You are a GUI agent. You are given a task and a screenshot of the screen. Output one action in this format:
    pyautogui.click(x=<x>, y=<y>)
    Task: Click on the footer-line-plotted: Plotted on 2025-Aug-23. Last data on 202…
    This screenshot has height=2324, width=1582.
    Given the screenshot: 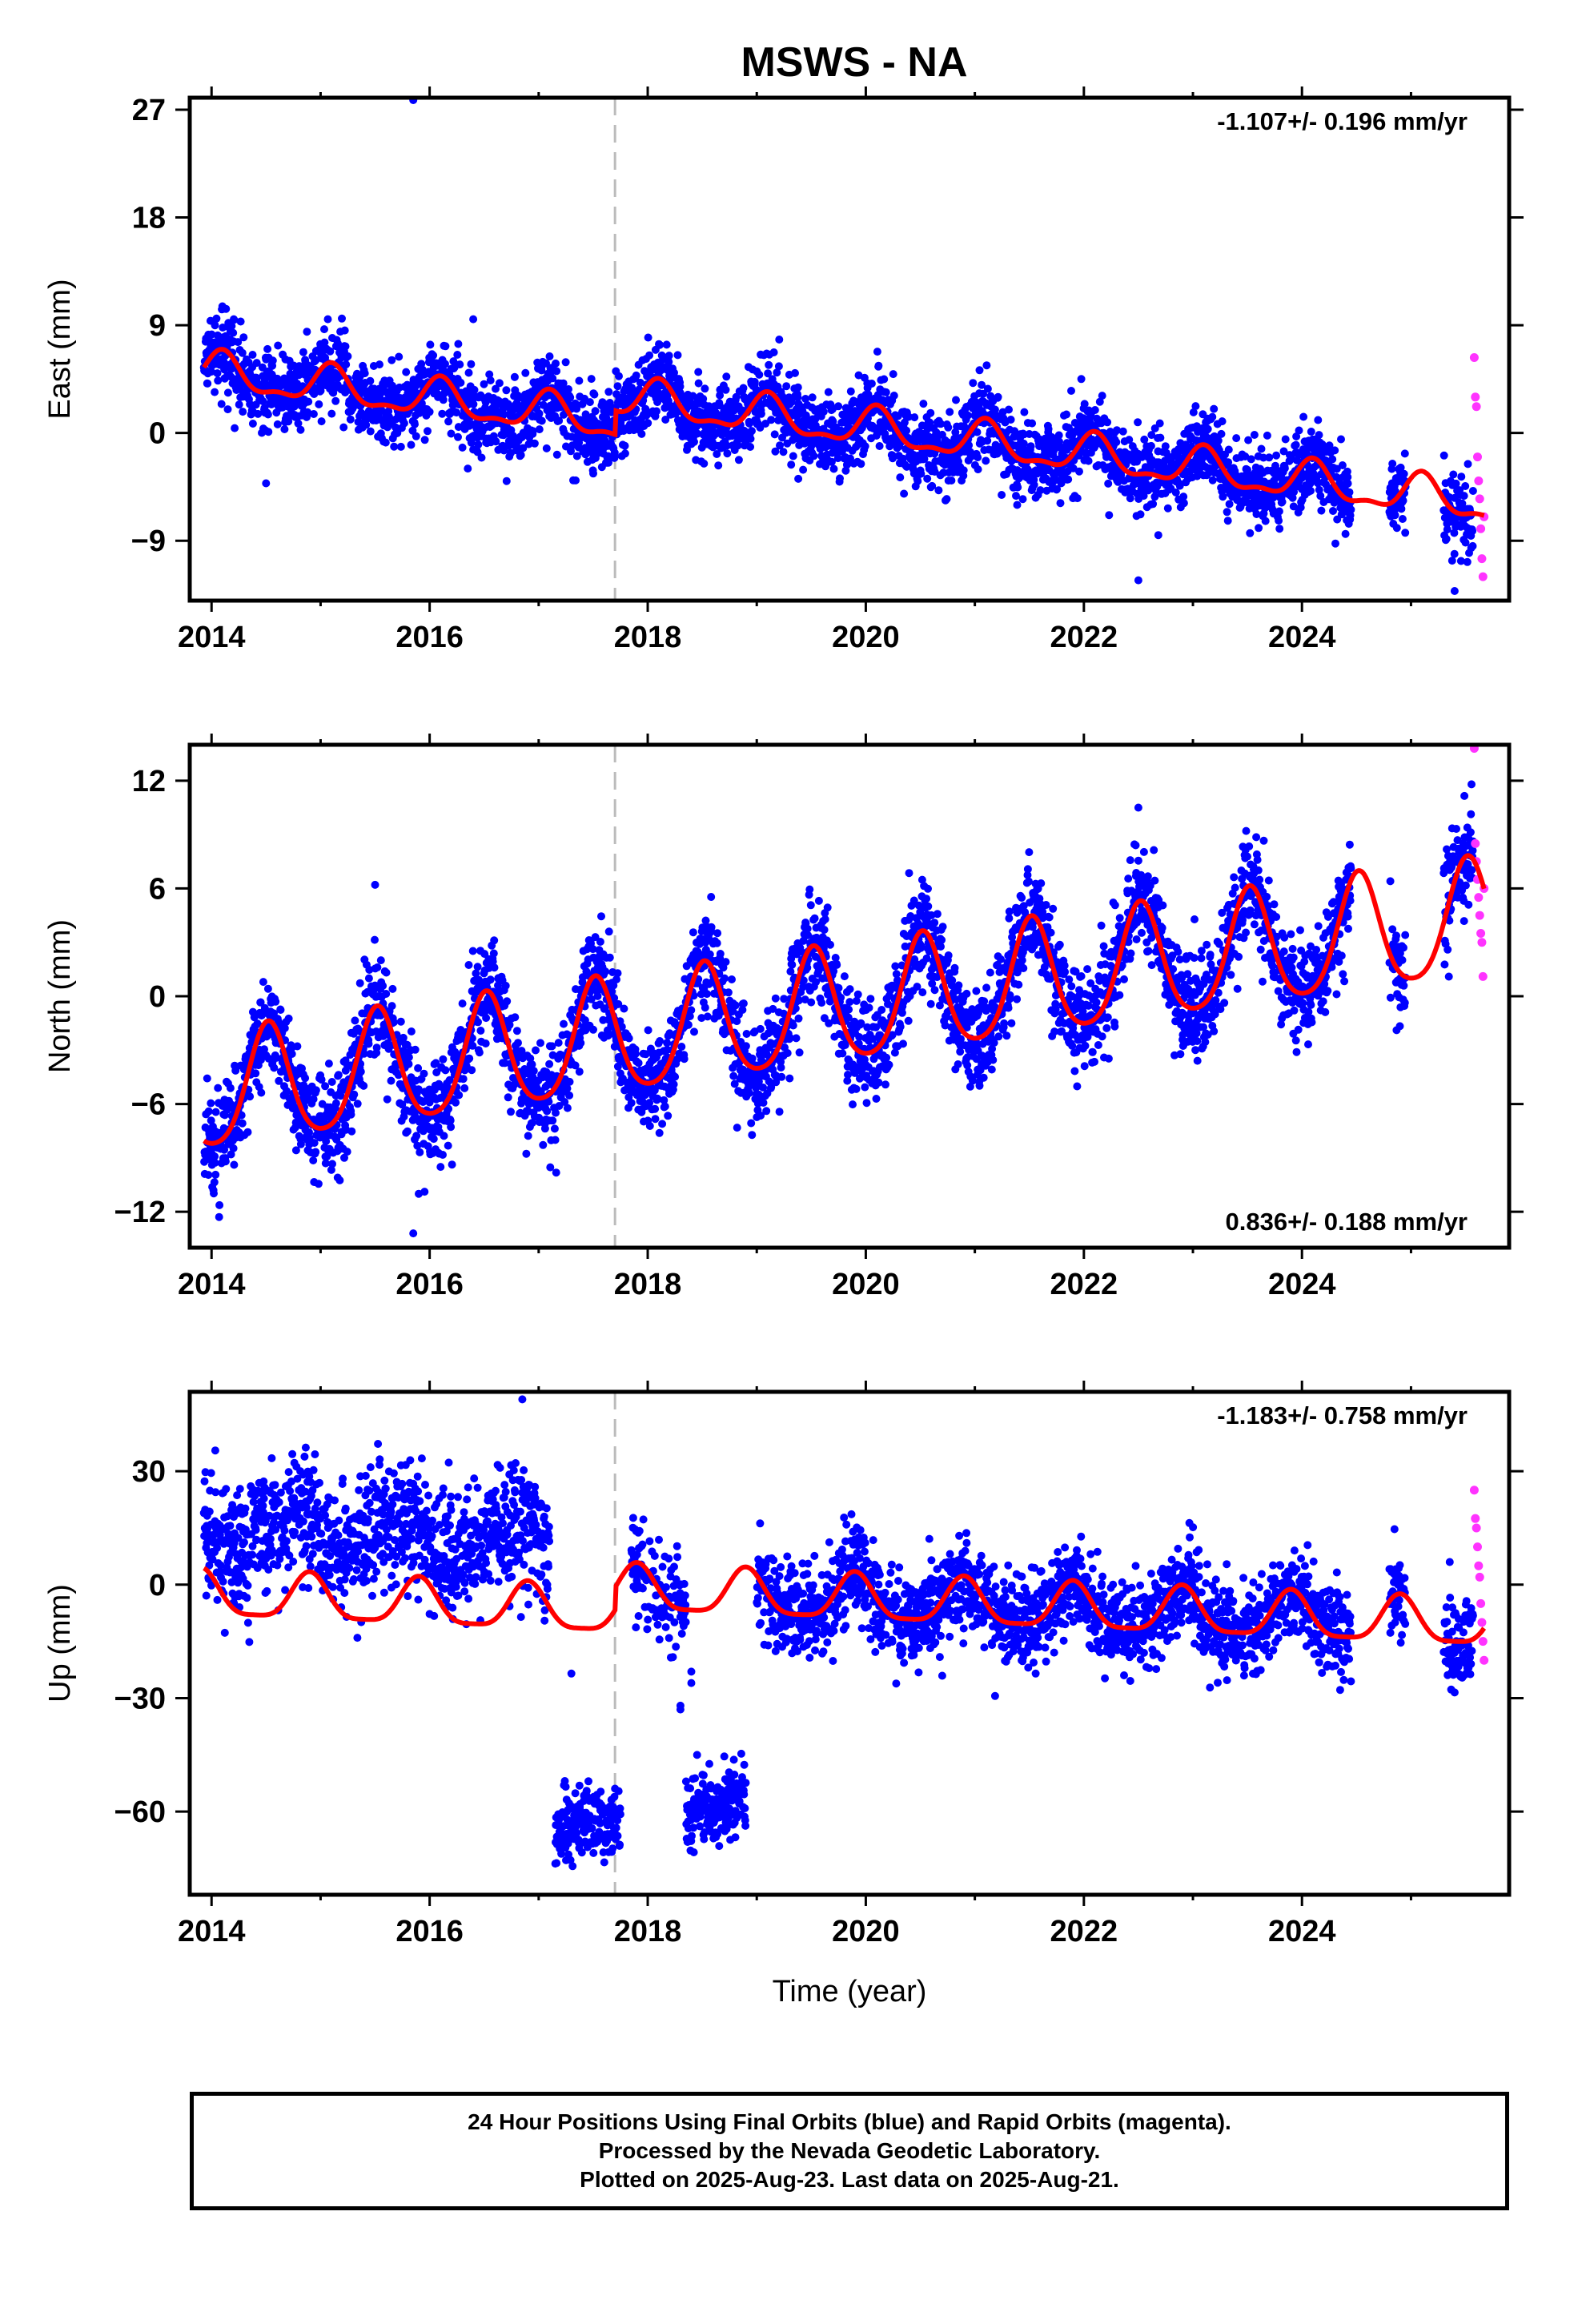 What is the action you would take?
    pyautogui.click(x=849, y=2179)
    